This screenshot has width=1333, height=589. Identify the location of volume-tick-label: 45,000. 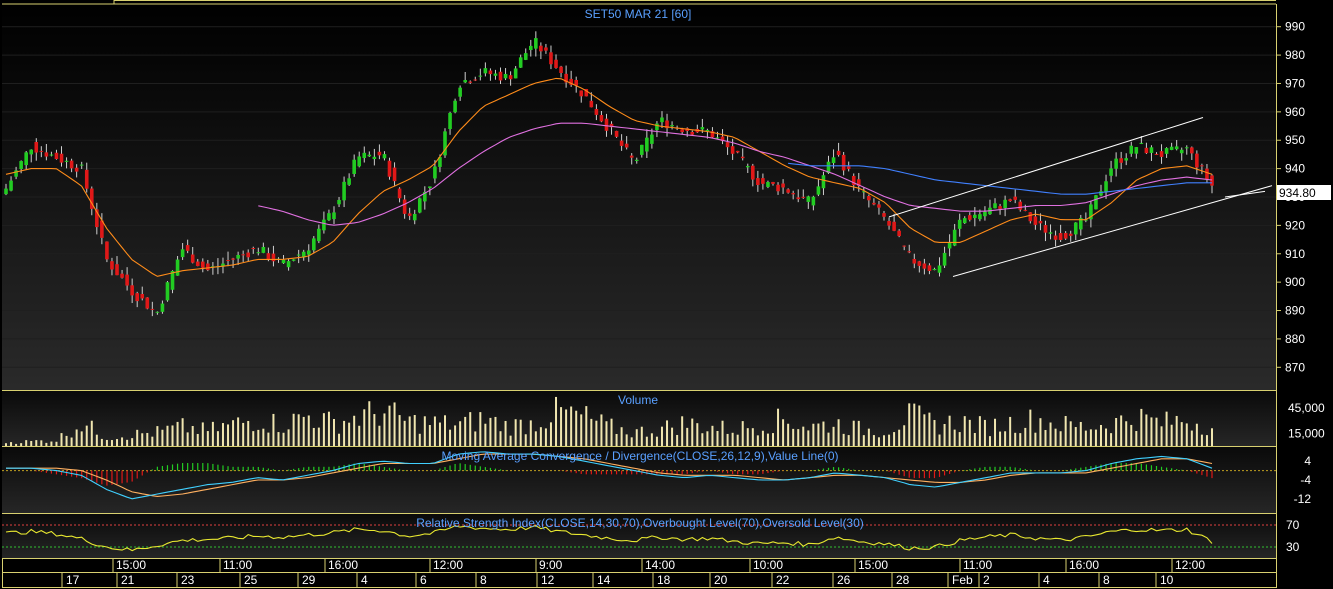
(1306, 408).